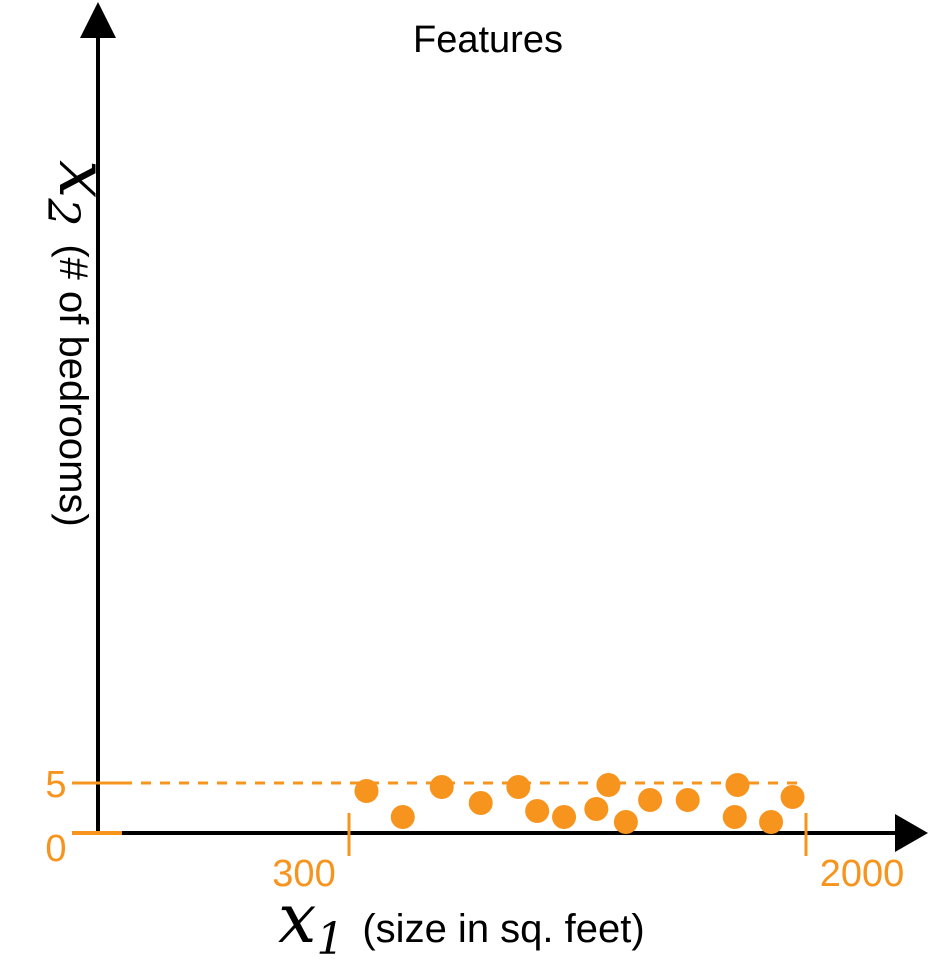 Image resolution: width=930 pixels, height=959 pixels. What do you see at coordinates (55, 785) in the screenshot?
I see `y-tick-label-max: 5` at bounding box center [55, 785].